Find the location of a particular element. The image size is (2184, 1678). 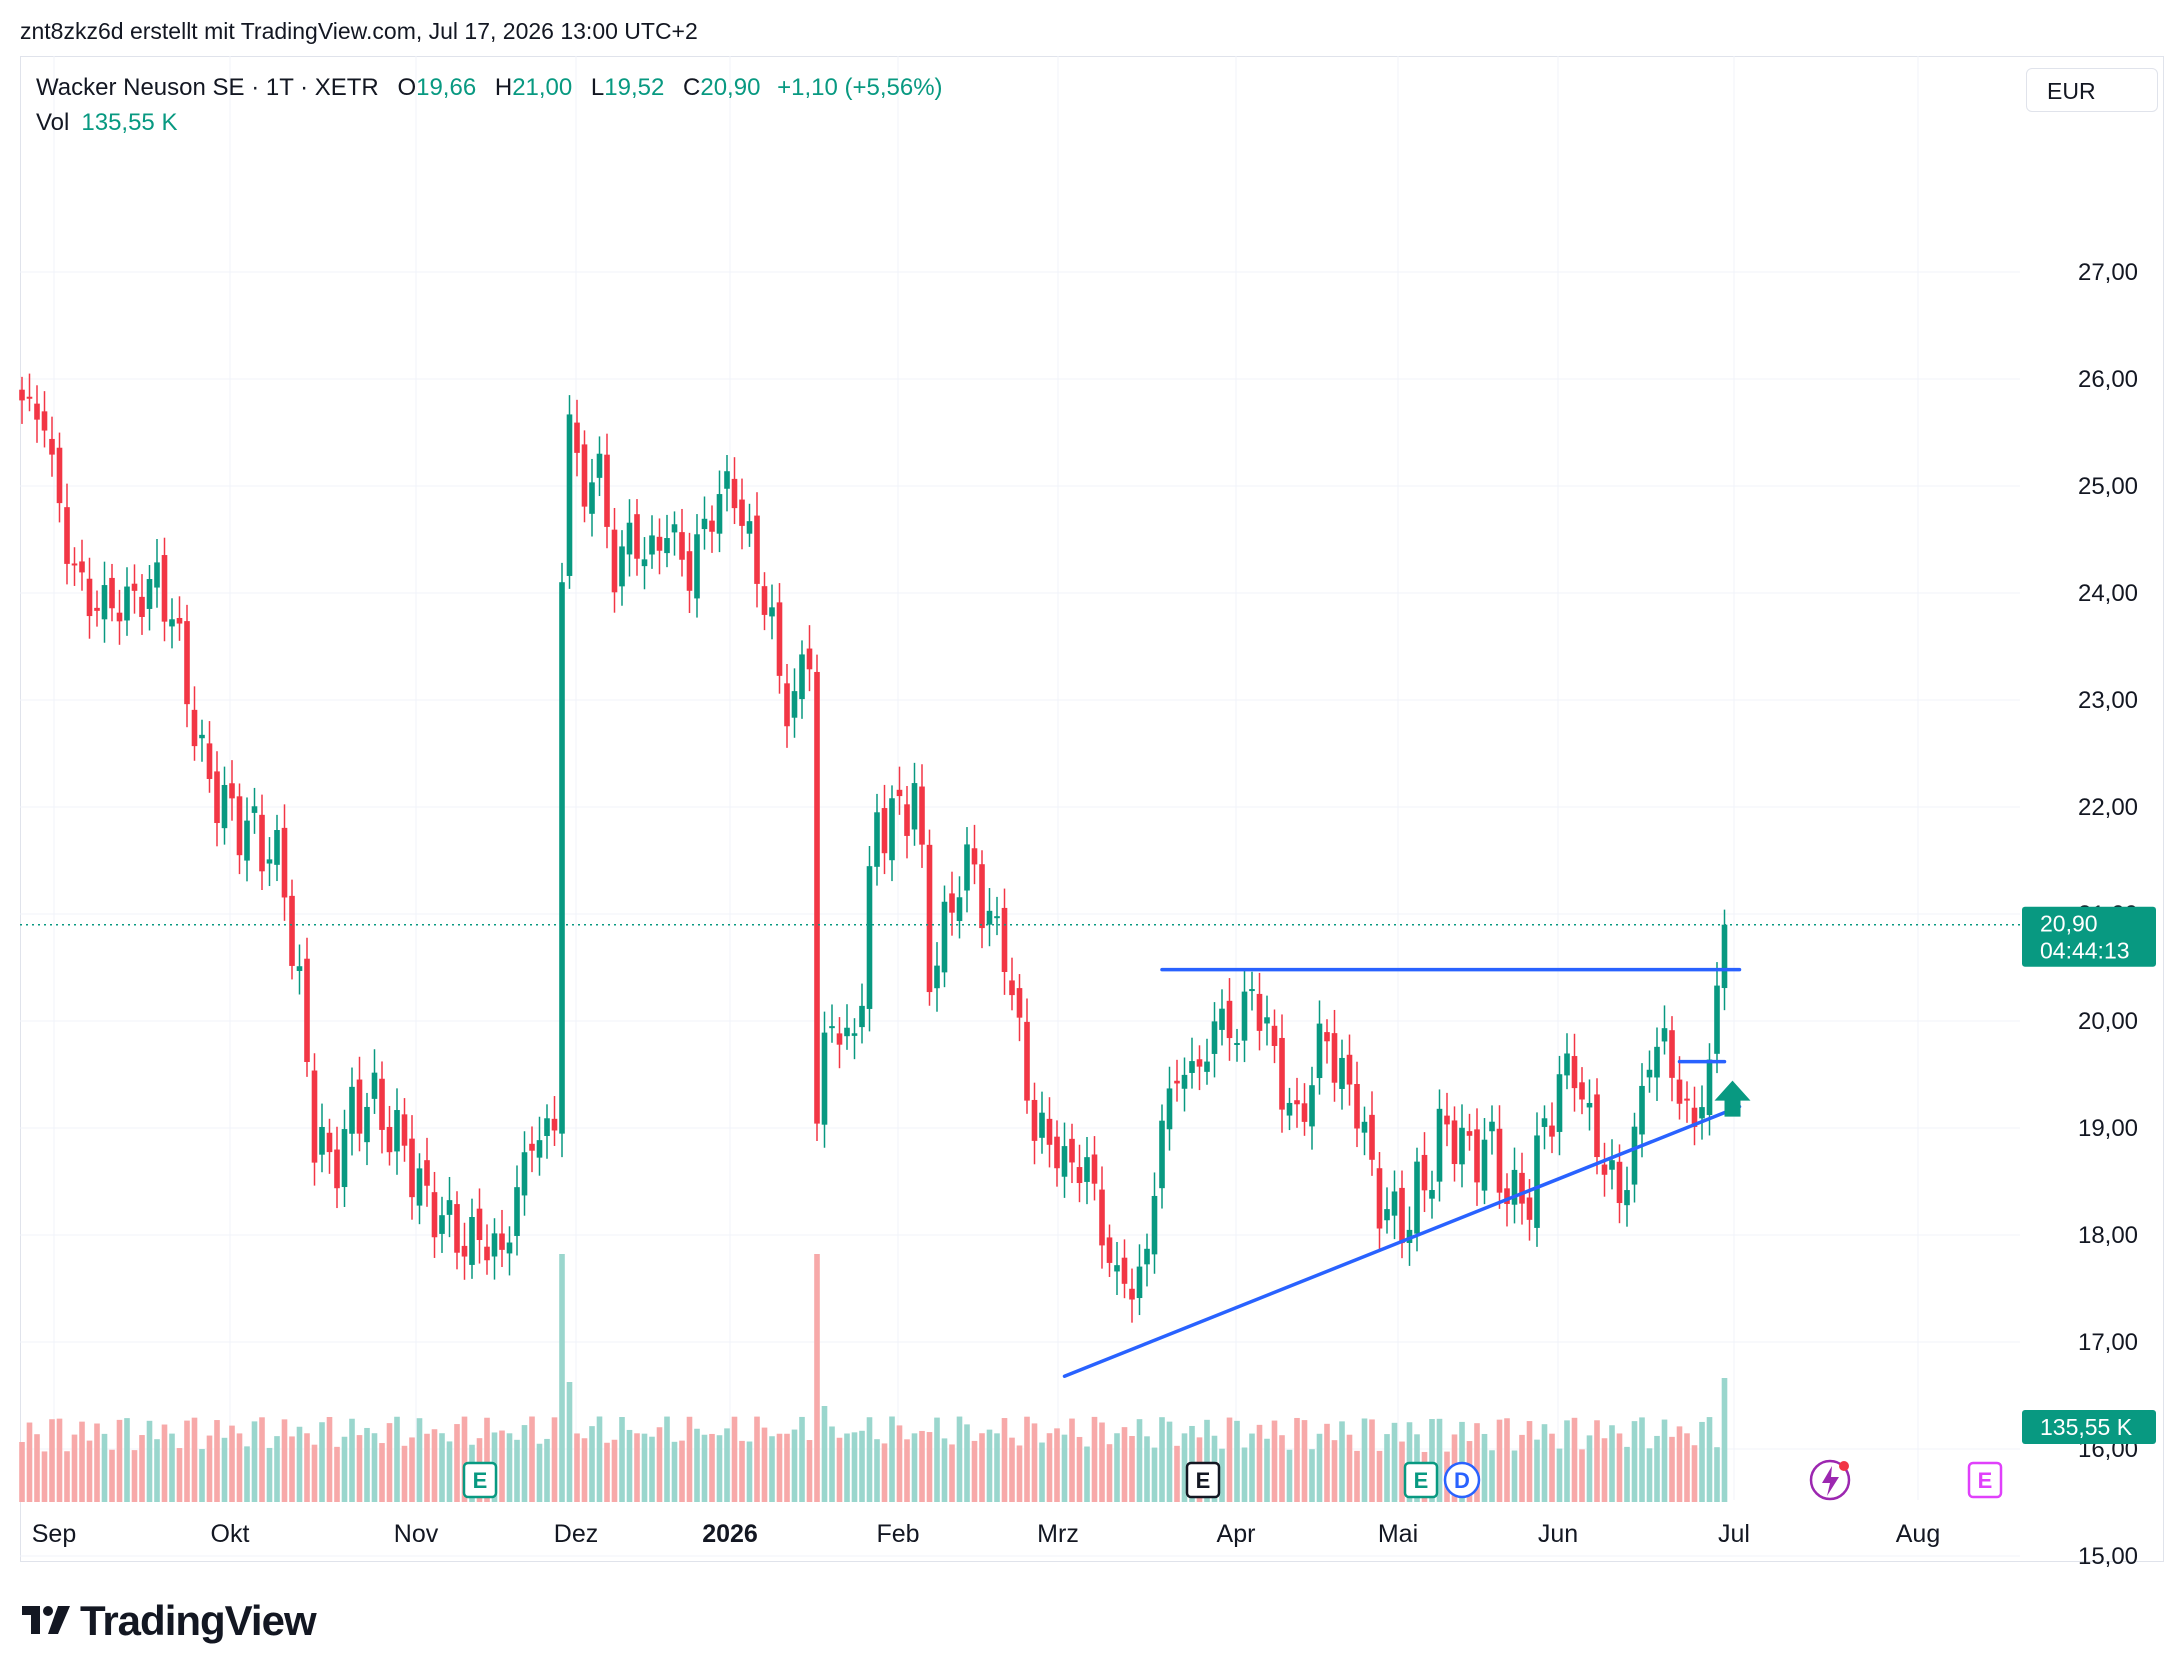

notification-dot-icon is located at coordinates (1844, 1466).